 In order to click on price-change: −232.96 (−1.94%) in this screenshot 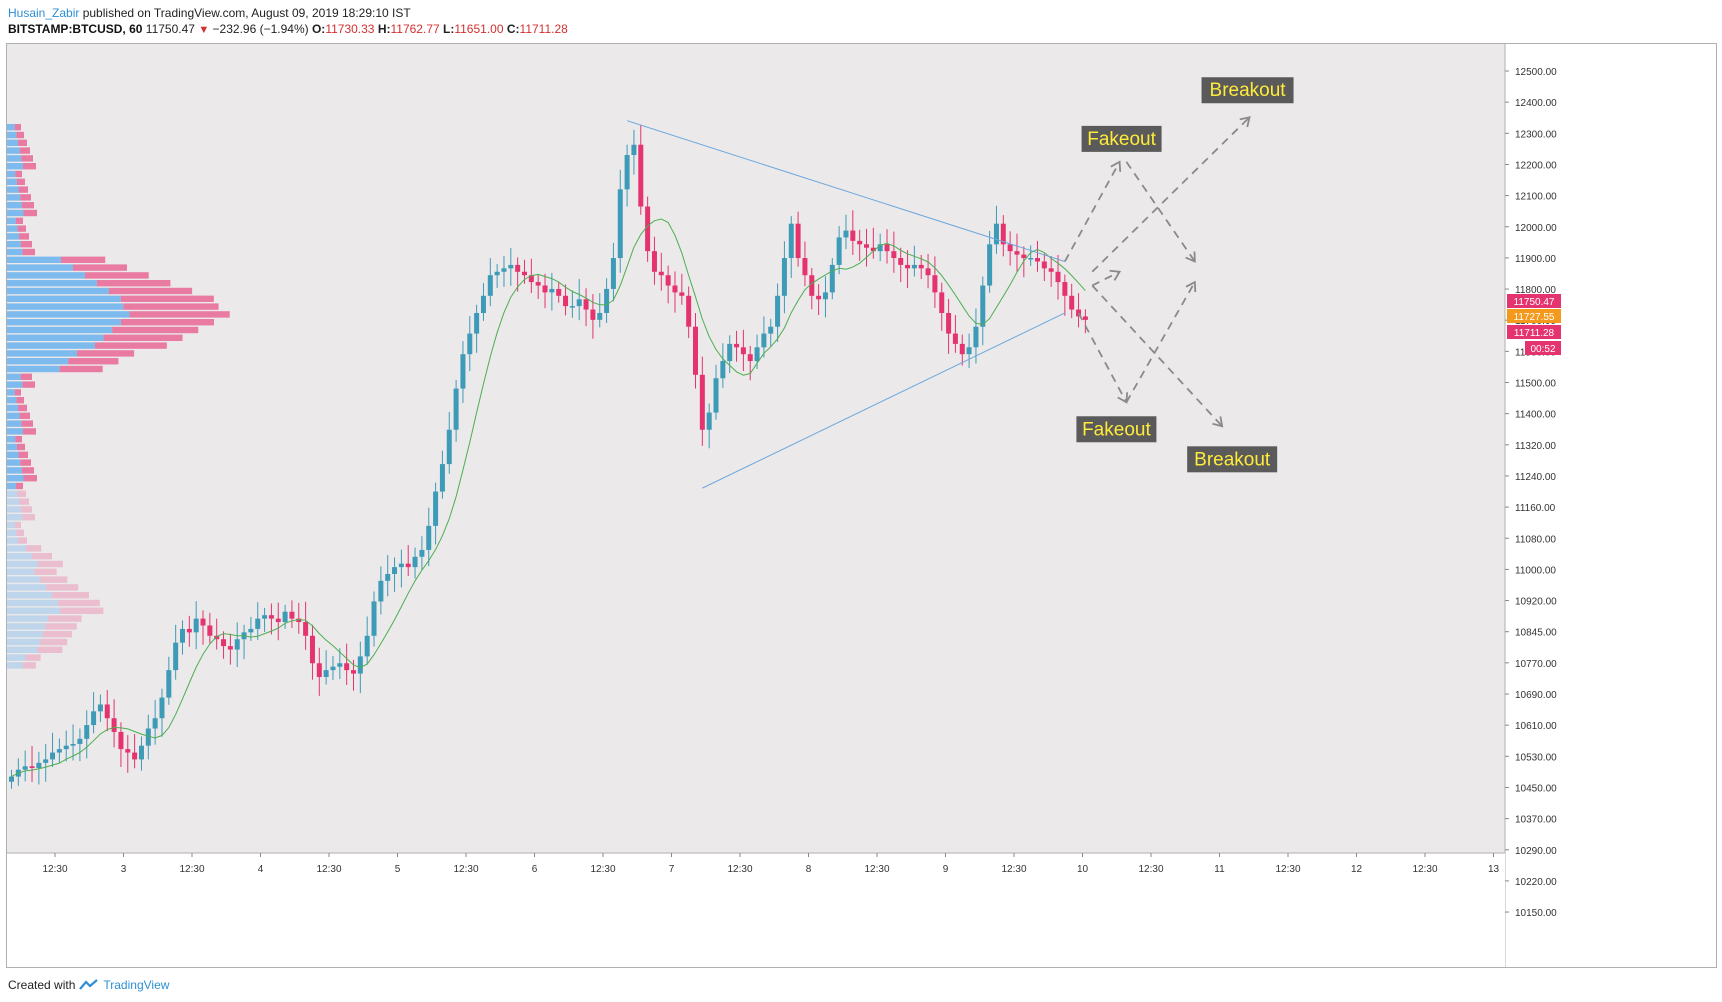, I will do `click(260, 29)`.